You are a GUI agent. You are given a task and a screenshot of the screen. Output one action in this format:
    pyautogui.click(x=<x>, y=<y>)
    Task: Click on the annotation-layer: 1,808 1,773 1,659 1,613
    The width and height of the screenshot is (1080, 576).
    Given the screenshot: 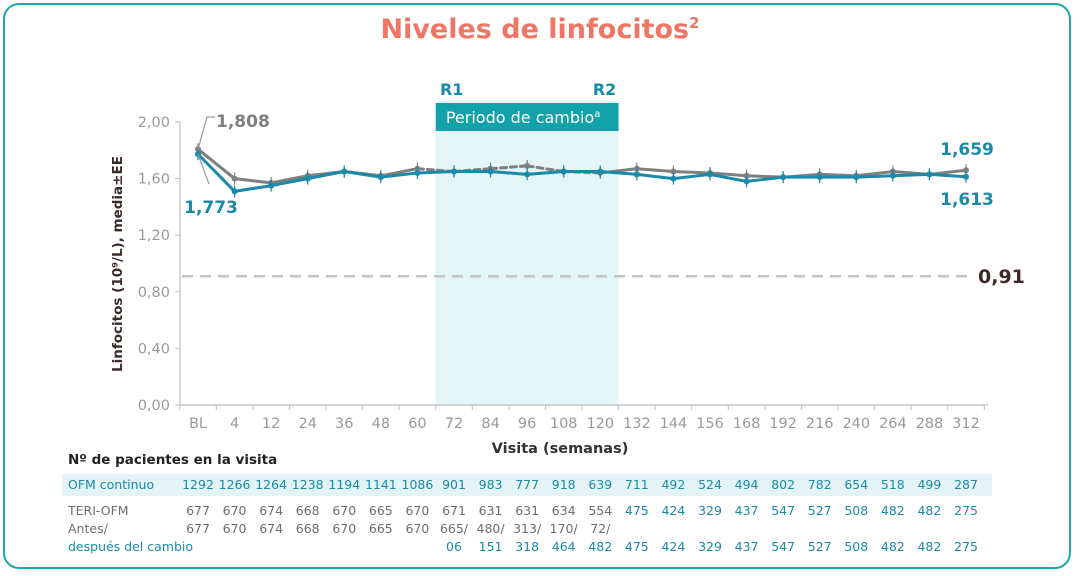 What is the action you would take?
    pyautogui.click(x=589, y=165)
    